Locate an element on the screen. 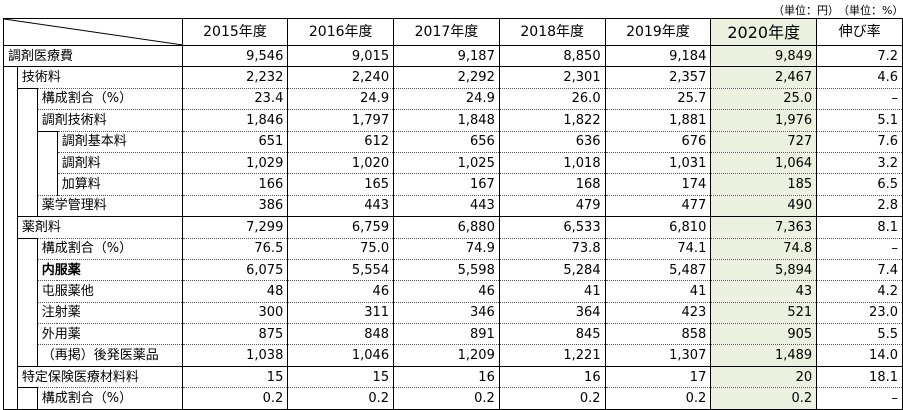 The image size is (903, 410). value-cell: 20 is located at coordinates (764, 377).